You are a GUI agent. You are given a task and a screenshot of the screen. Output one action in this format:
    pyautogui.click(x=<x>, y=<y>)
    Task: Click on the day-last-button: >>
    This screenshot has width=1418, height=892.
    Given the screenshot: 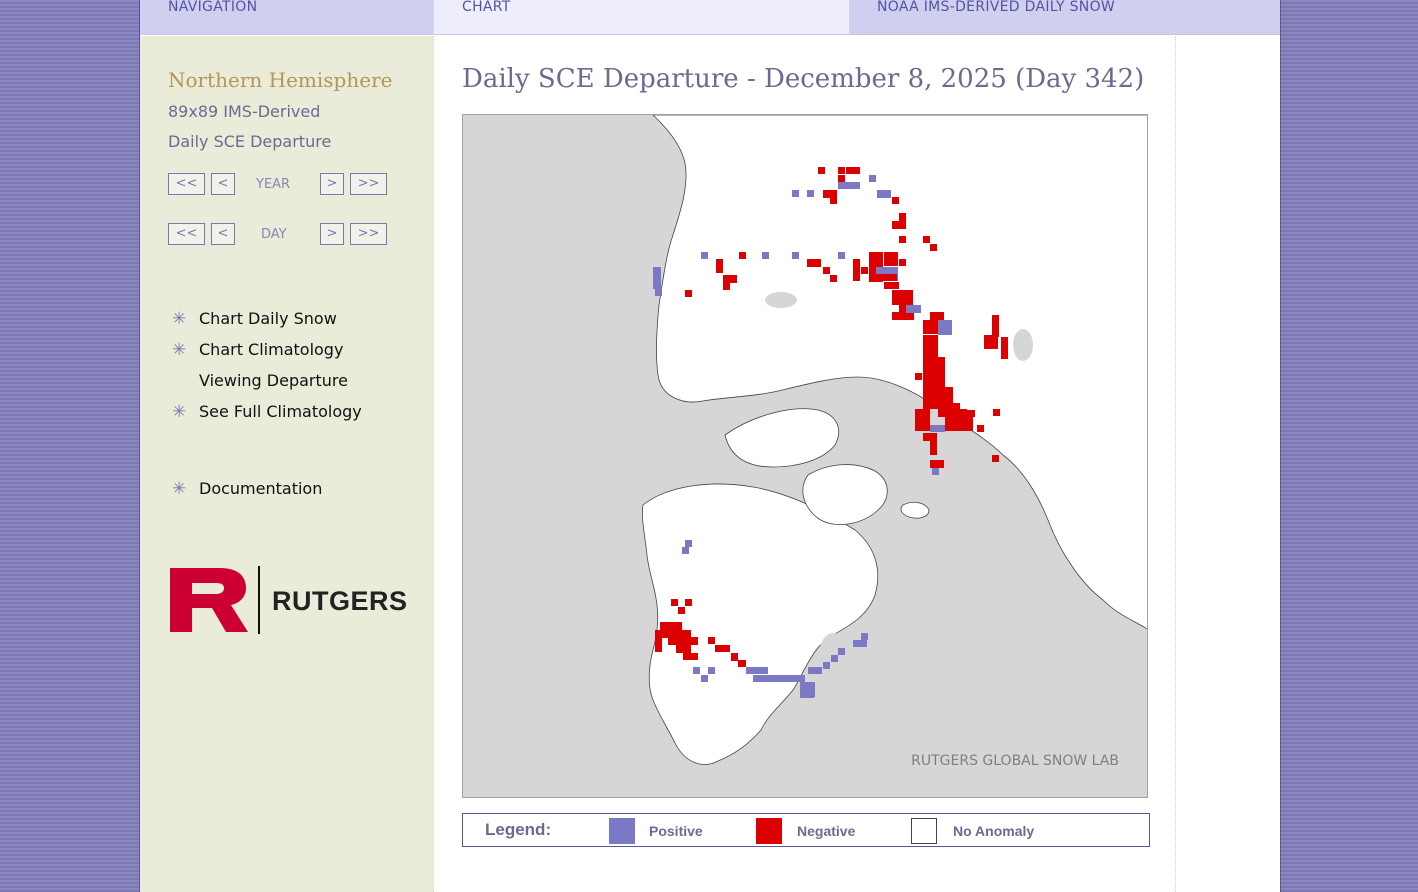 What is the action you would take?
    pyautogui.click(x=368, y=234)
    